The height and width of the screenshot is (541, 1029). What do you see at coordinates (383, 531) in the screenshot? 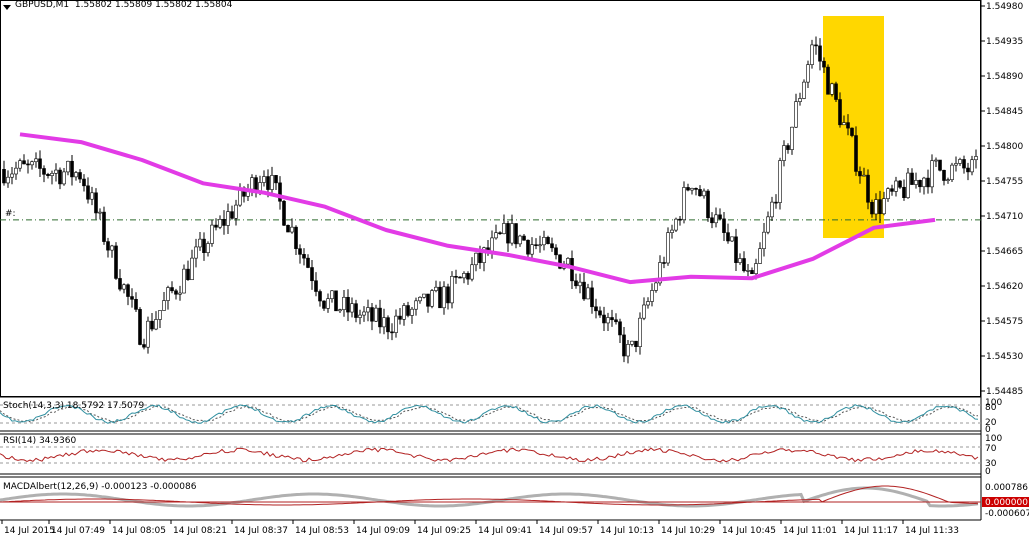
I see `time-axis-label: 14 Jul 09:09` at bounding box center [383, 531].